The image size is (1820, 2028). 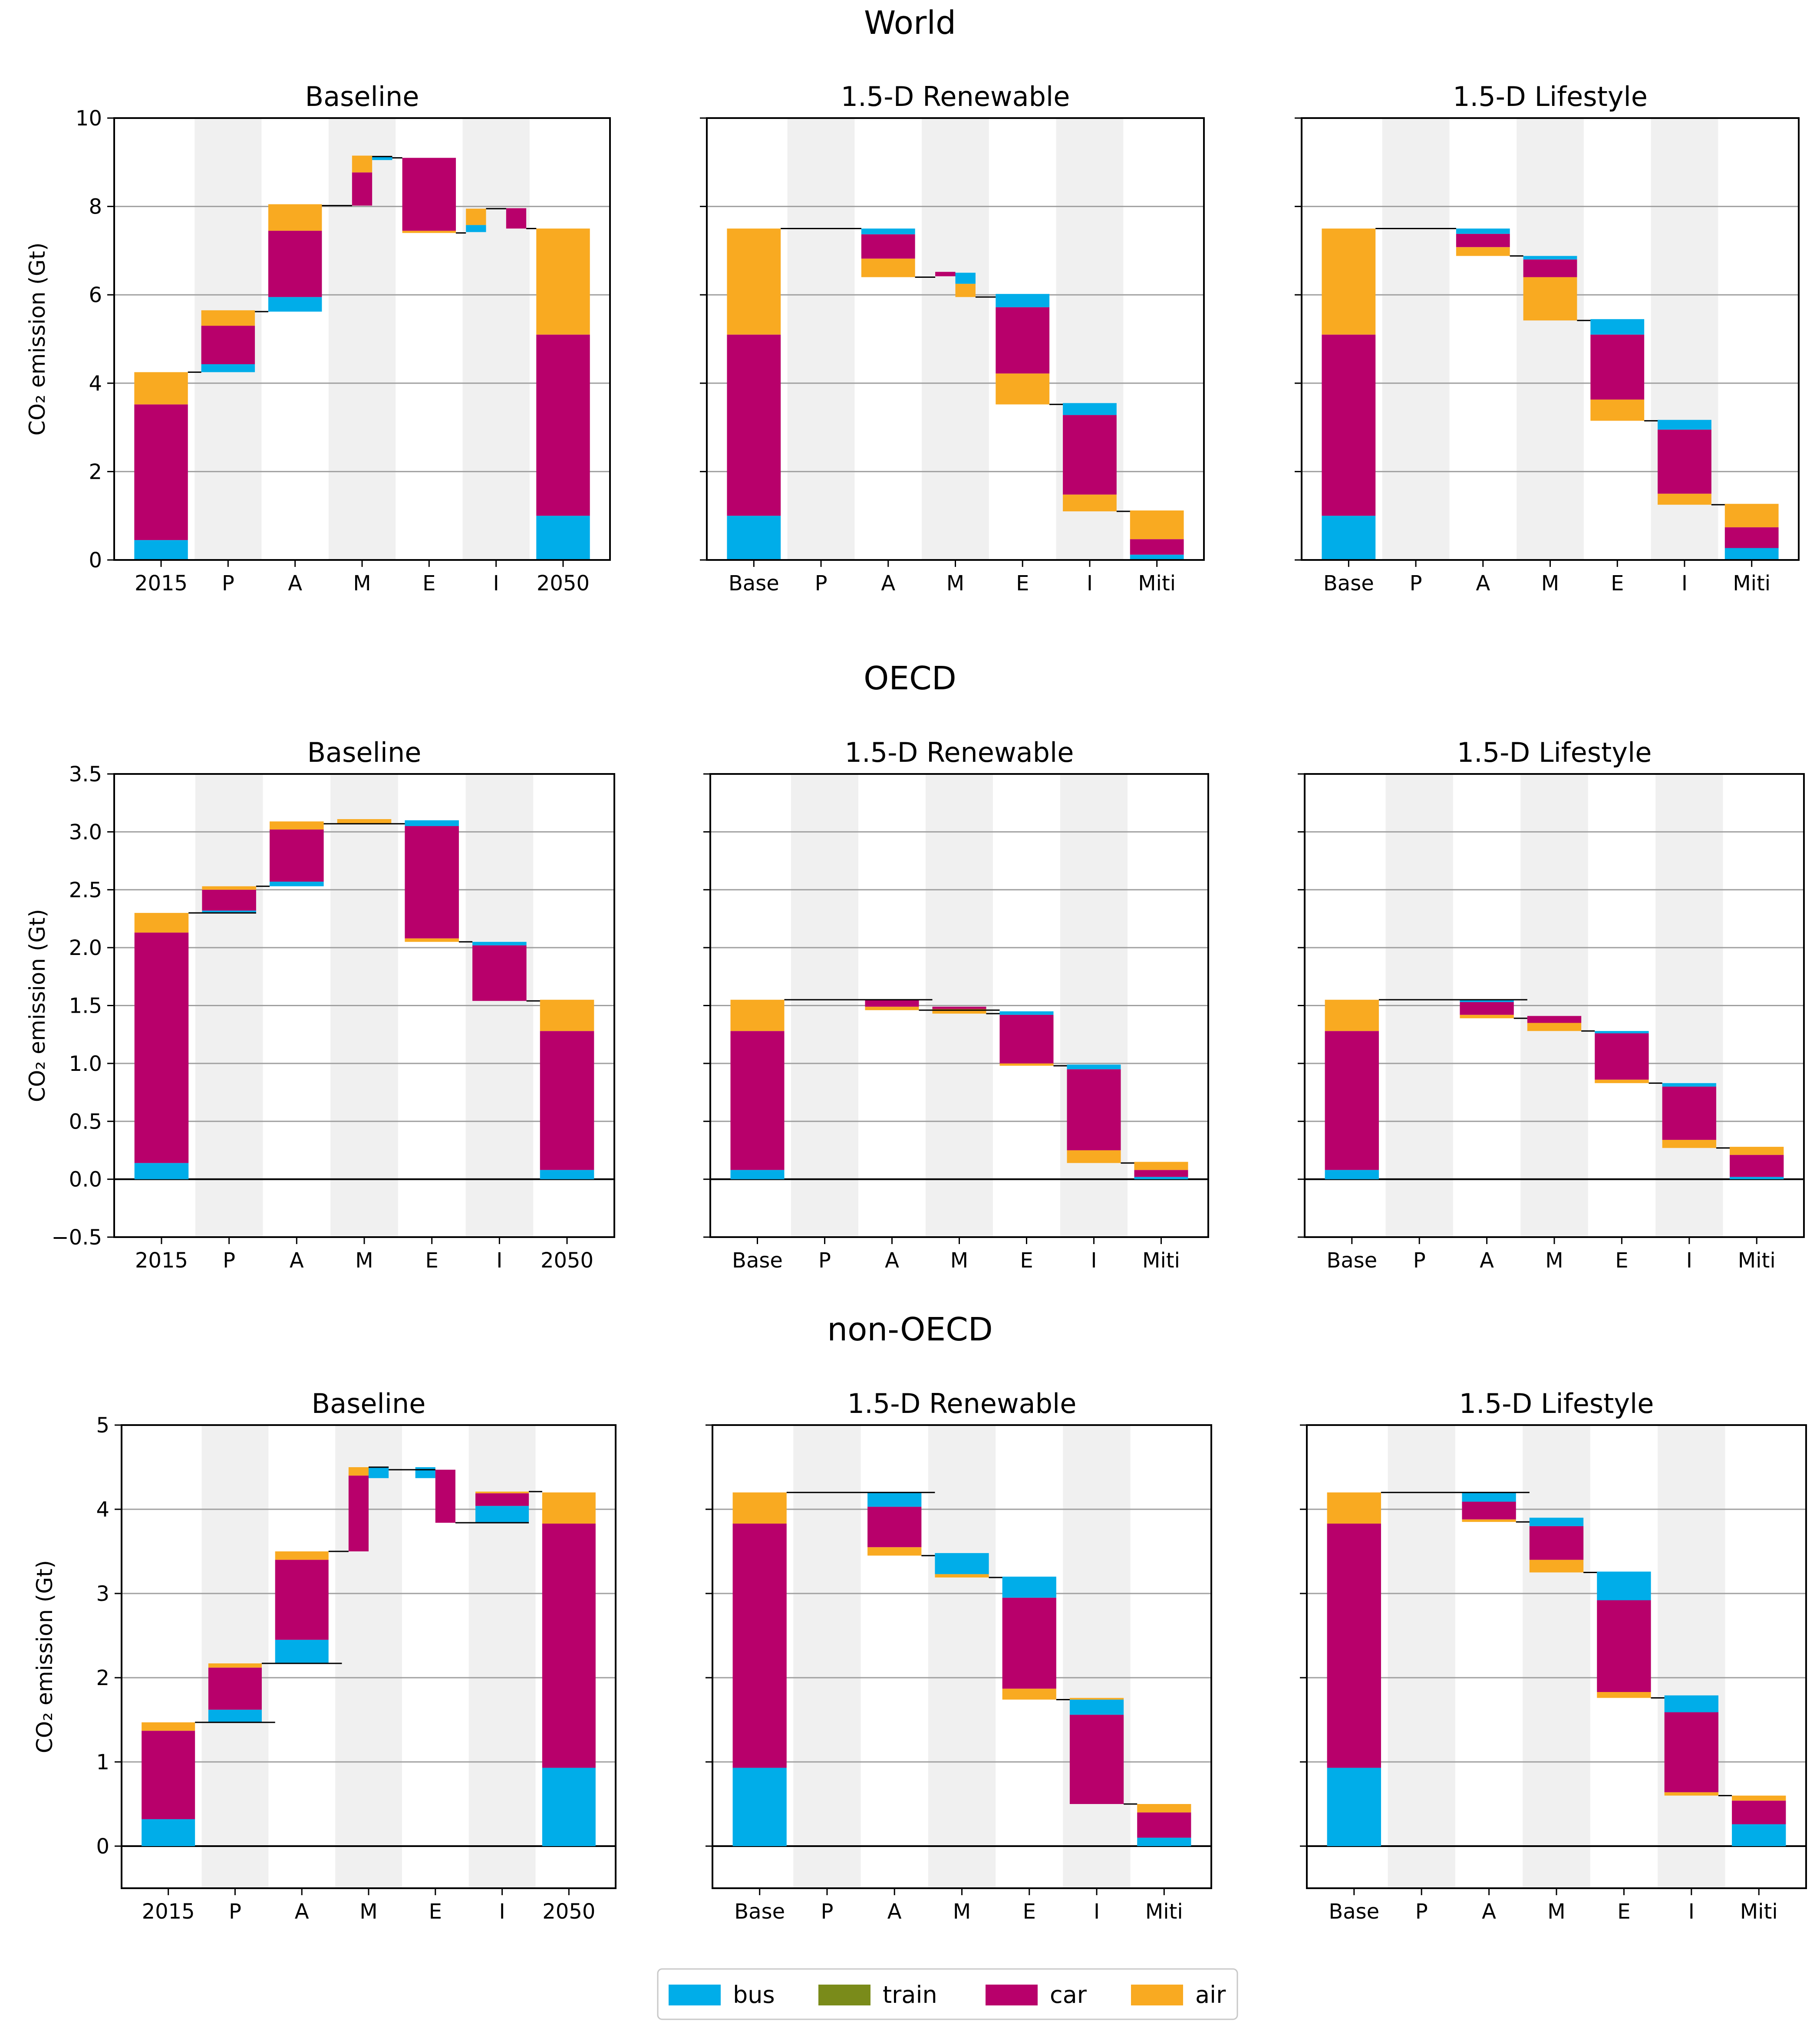 What do you see at coordinates (85, 890) in the screenshot?
I see `y-tick-label: 2.5` at bounding box center [85, 890].